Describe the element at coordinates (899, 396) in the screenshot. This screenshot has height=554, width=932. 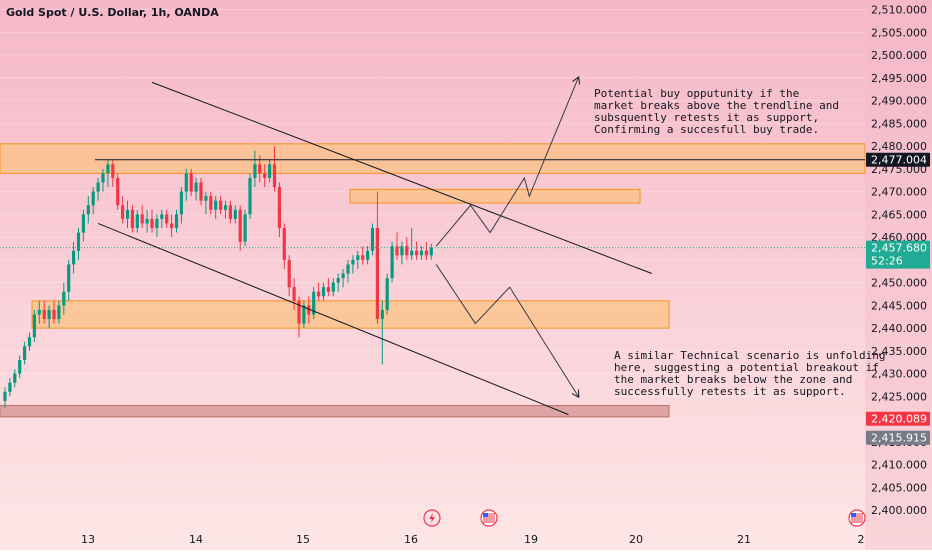
I see `y-tick-label: 2,425.000` at that location.